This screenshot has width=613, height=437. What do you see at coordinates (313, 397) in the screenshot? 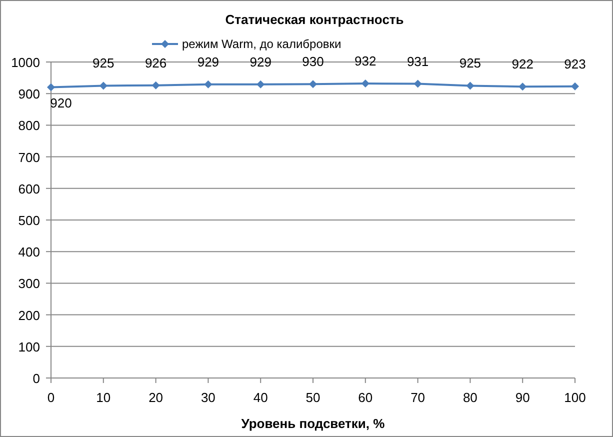
I see `x-tick-label: 50` at bounding box center [313, 397].